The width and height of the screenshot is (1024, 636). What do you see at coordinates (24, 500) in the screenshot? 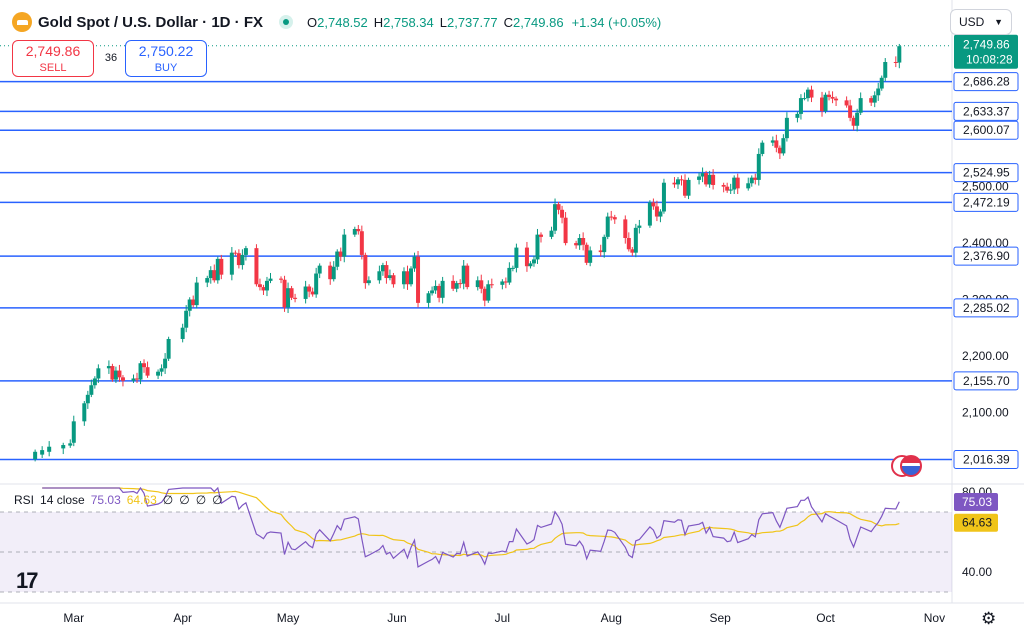
I see `rsi-title: RSI` at bounding box center [24, 500].